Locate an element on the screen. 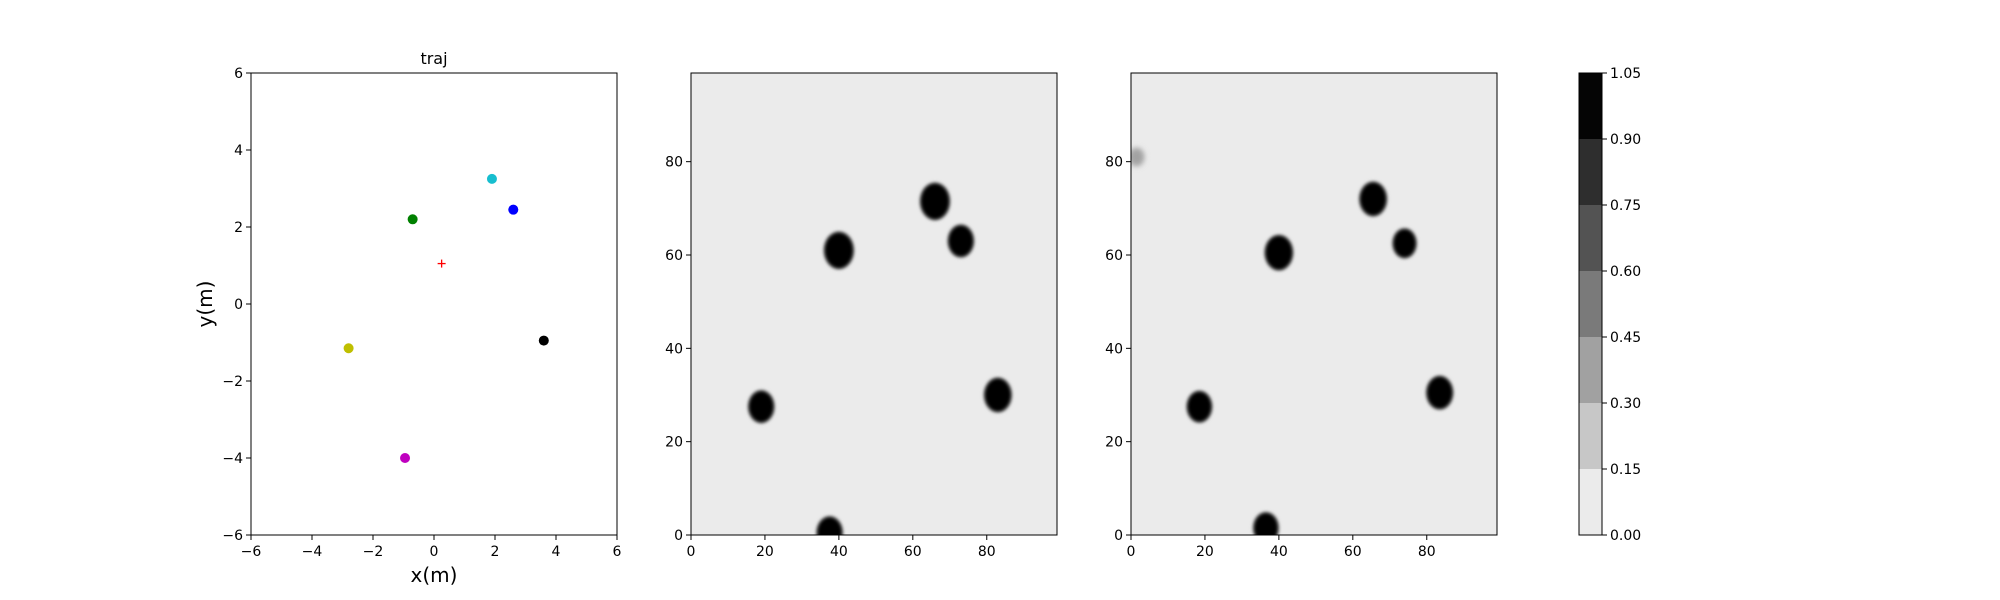 The image size is (2000, 600). colorbar-segments is located at coordinates (1590, 304).